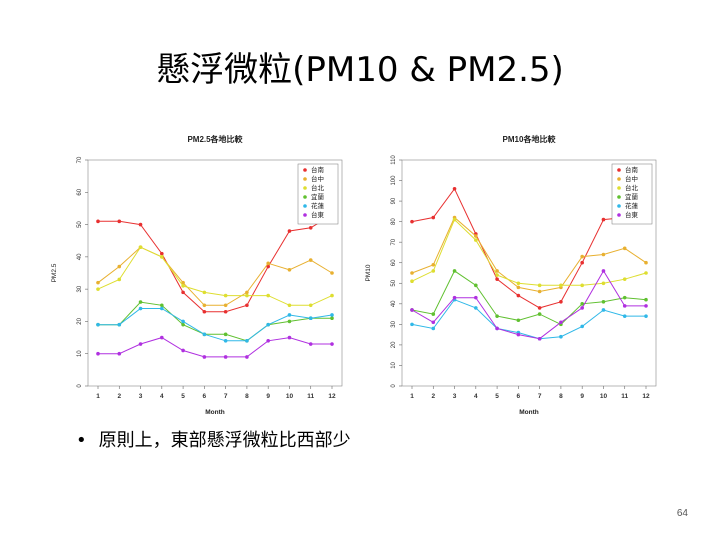  What do you see at coordinates (582, 396) in the screenshot?
I see `x-tick-label: 9` at bounding box center [582, 396].